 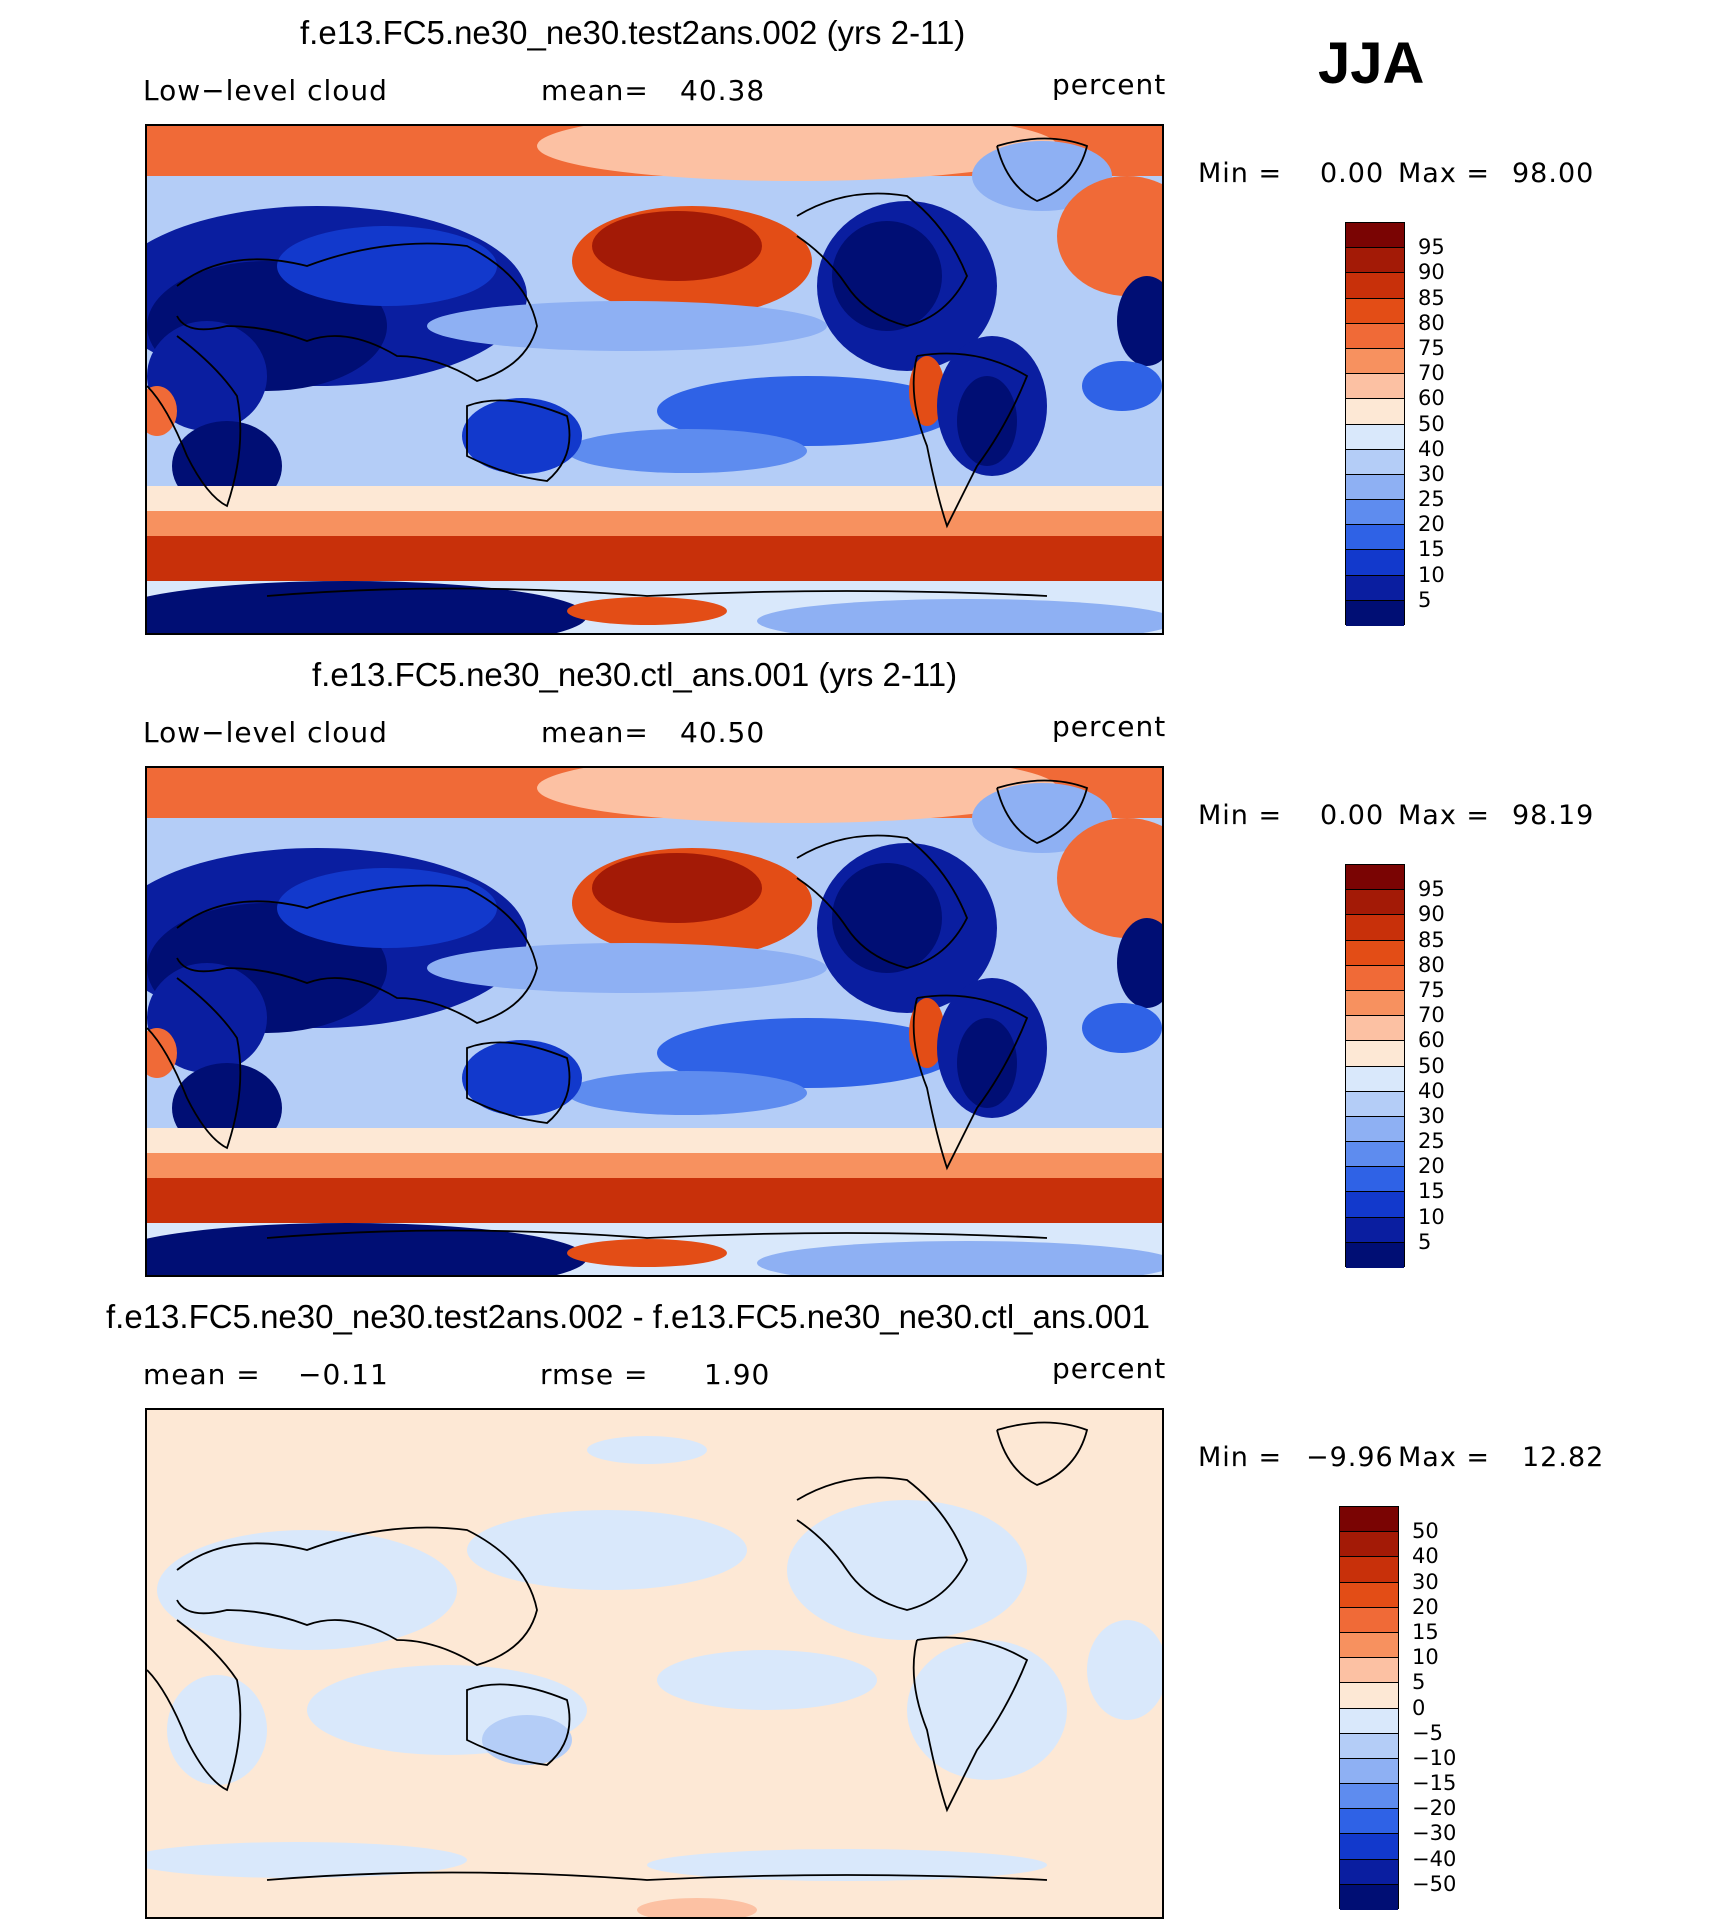 I want to click on colorbar-tick-label: −50, so click(x=1434, y=1883).